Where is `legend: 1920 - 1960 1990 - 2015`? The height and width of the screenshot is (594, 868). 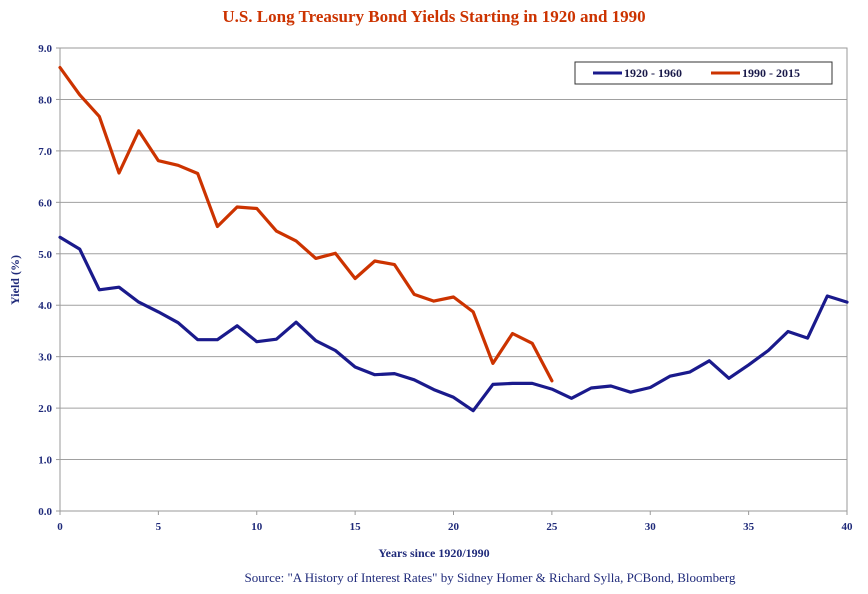 legend: 1920 - 1960 1990 - 2015 is located at coordinates (703, 73).